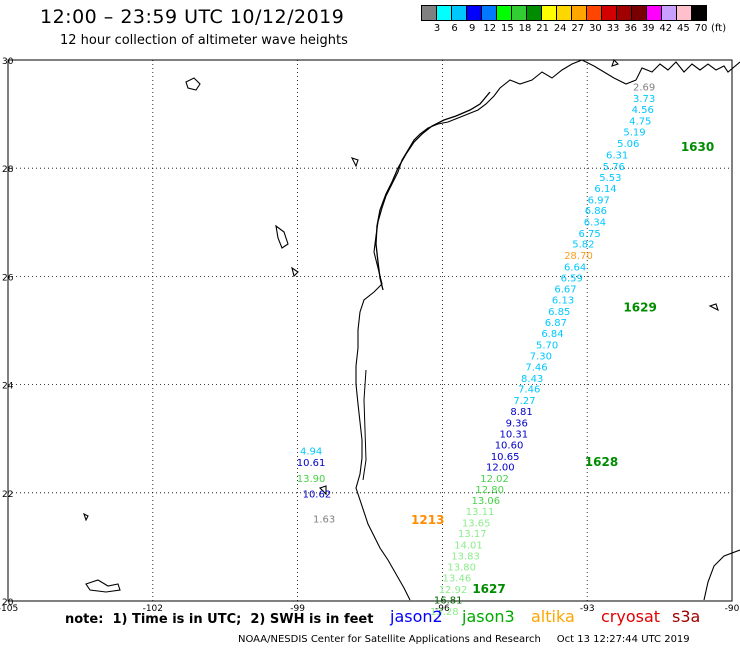  What do you see at coordinates (634, 133) in the screenshot?
I see `wave-height-value: 5.19` at bounding box center [634, 133].